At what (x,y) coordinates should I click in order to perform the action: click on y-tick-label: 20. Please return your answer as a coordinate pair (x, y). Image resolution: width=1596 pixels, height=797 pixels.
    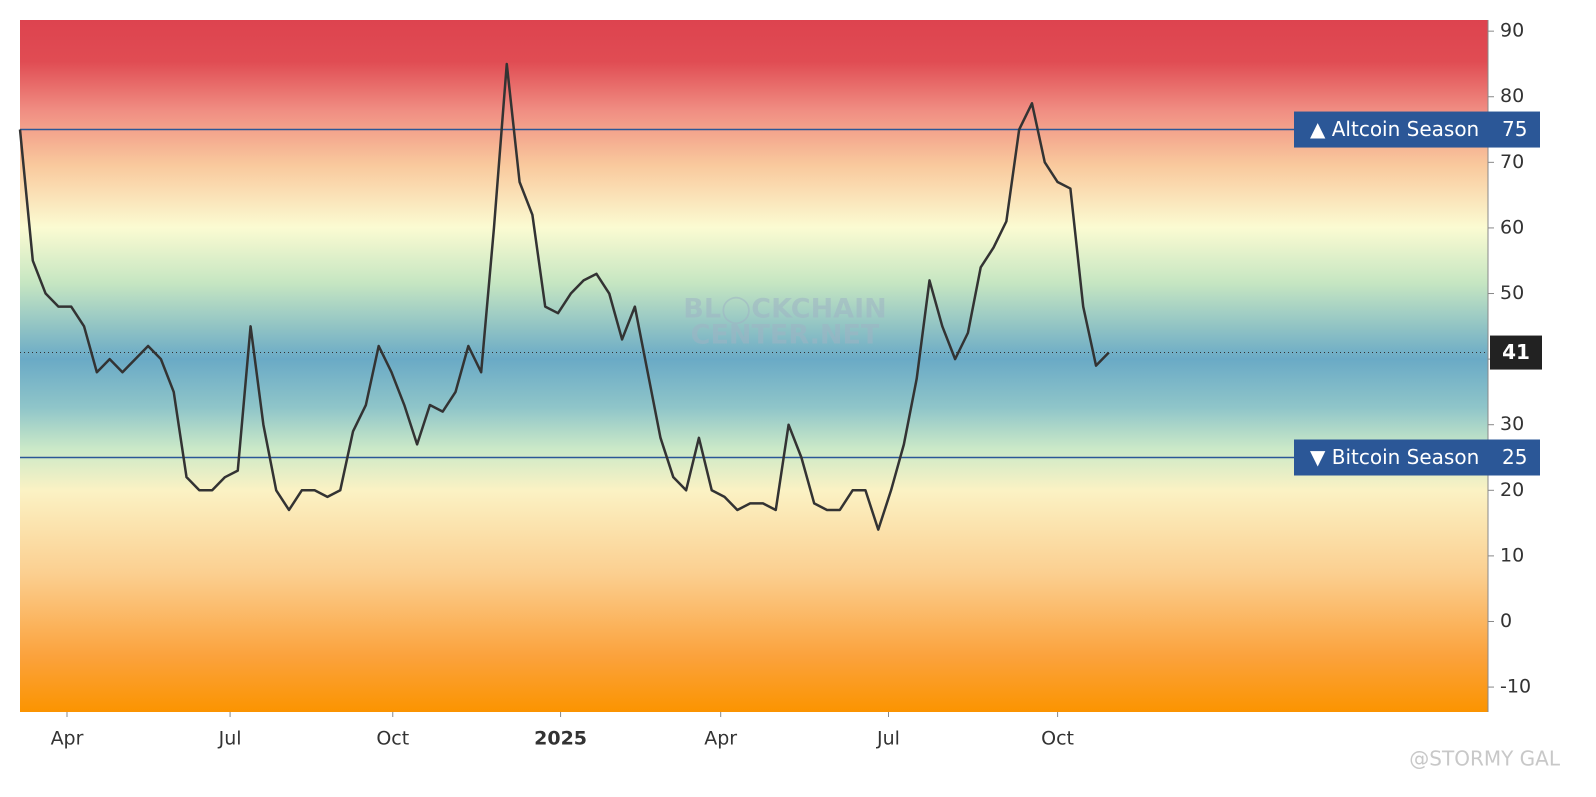
    Looking at the image, I should click on (1512, 490).